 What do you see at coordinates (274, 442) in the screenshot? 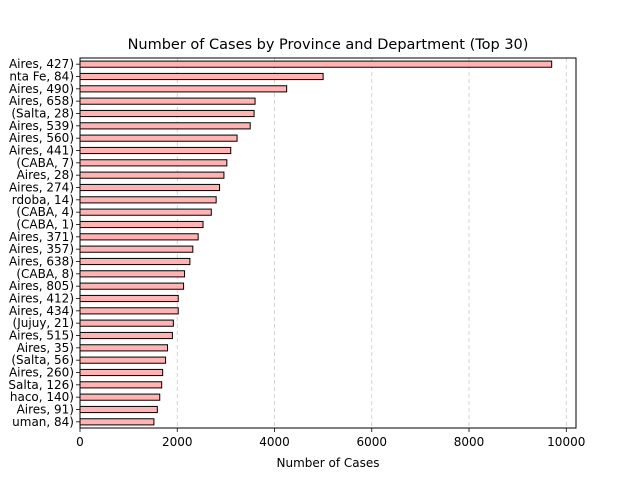
I see `x-tick-label: 4000` at bounding box center [274, 442].